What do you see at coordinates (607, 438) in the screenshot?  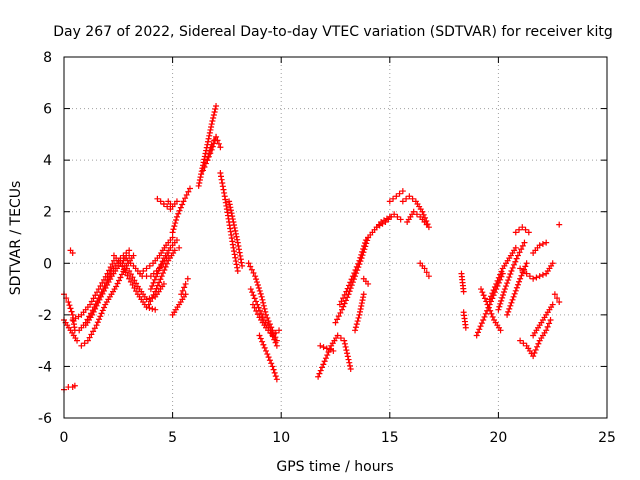 I see `x-tick-label: 25` at bounding box center [607, 438].